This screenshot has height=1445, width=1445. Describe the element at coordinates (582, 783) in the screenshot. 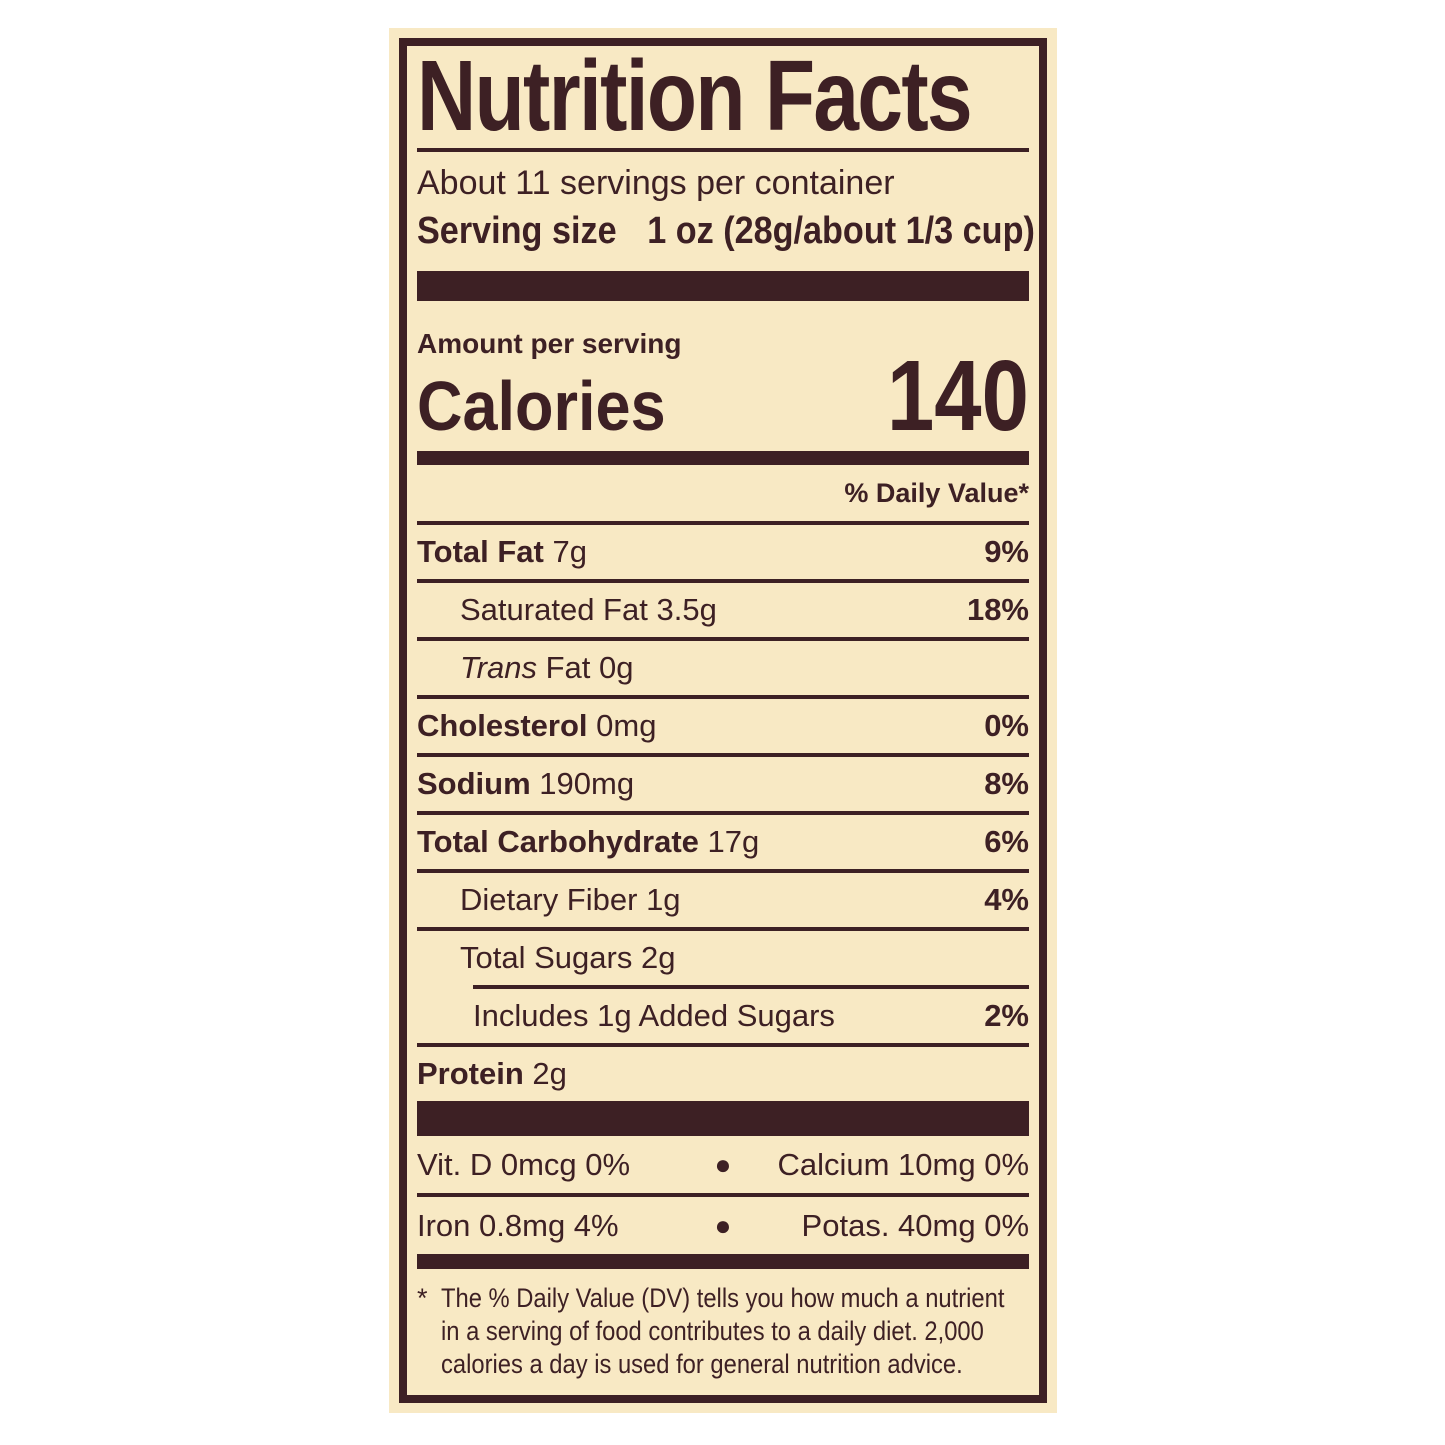

I see `nutrient-amount: 190mg` at that location.